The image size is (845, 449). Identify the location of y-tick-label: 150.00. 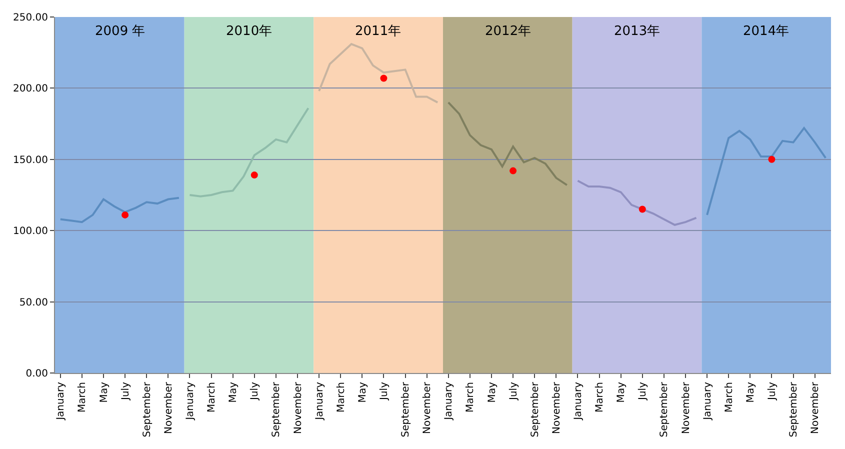
(30, 160).